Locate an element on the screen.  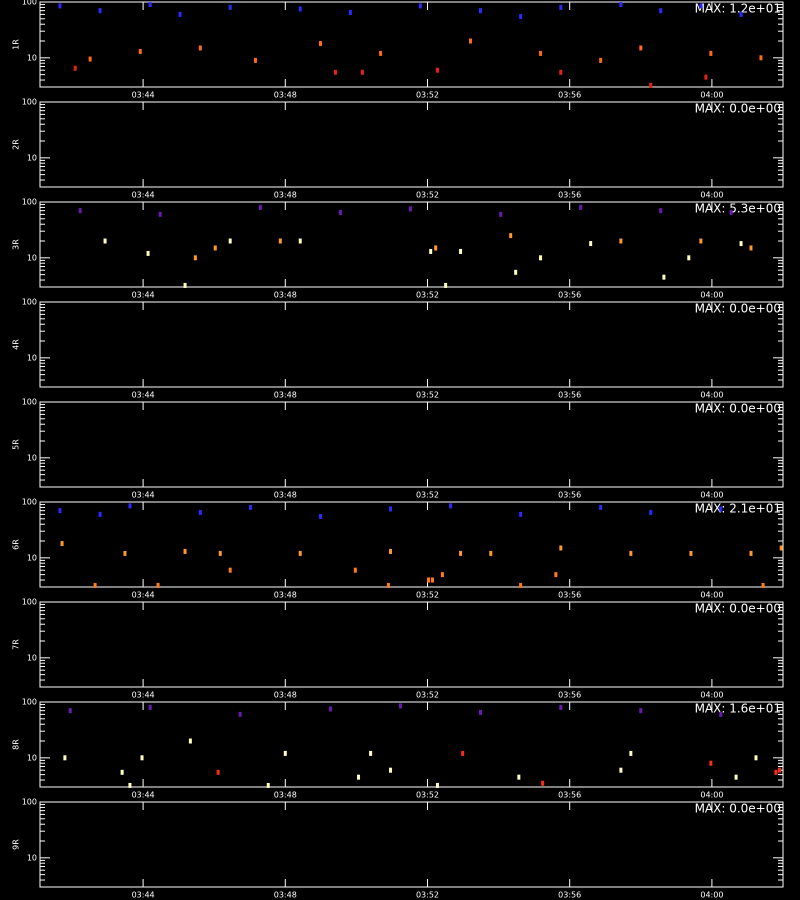
y-tick-label: 100 is located at coordinates (29, 802).